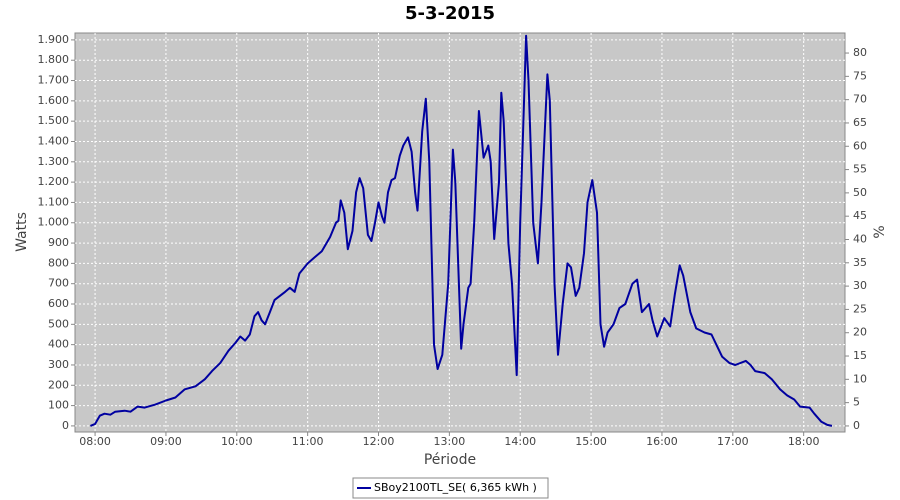 The image size is (900, 500). I want to click on y-tick-label: 1.100, so click(54, 201).